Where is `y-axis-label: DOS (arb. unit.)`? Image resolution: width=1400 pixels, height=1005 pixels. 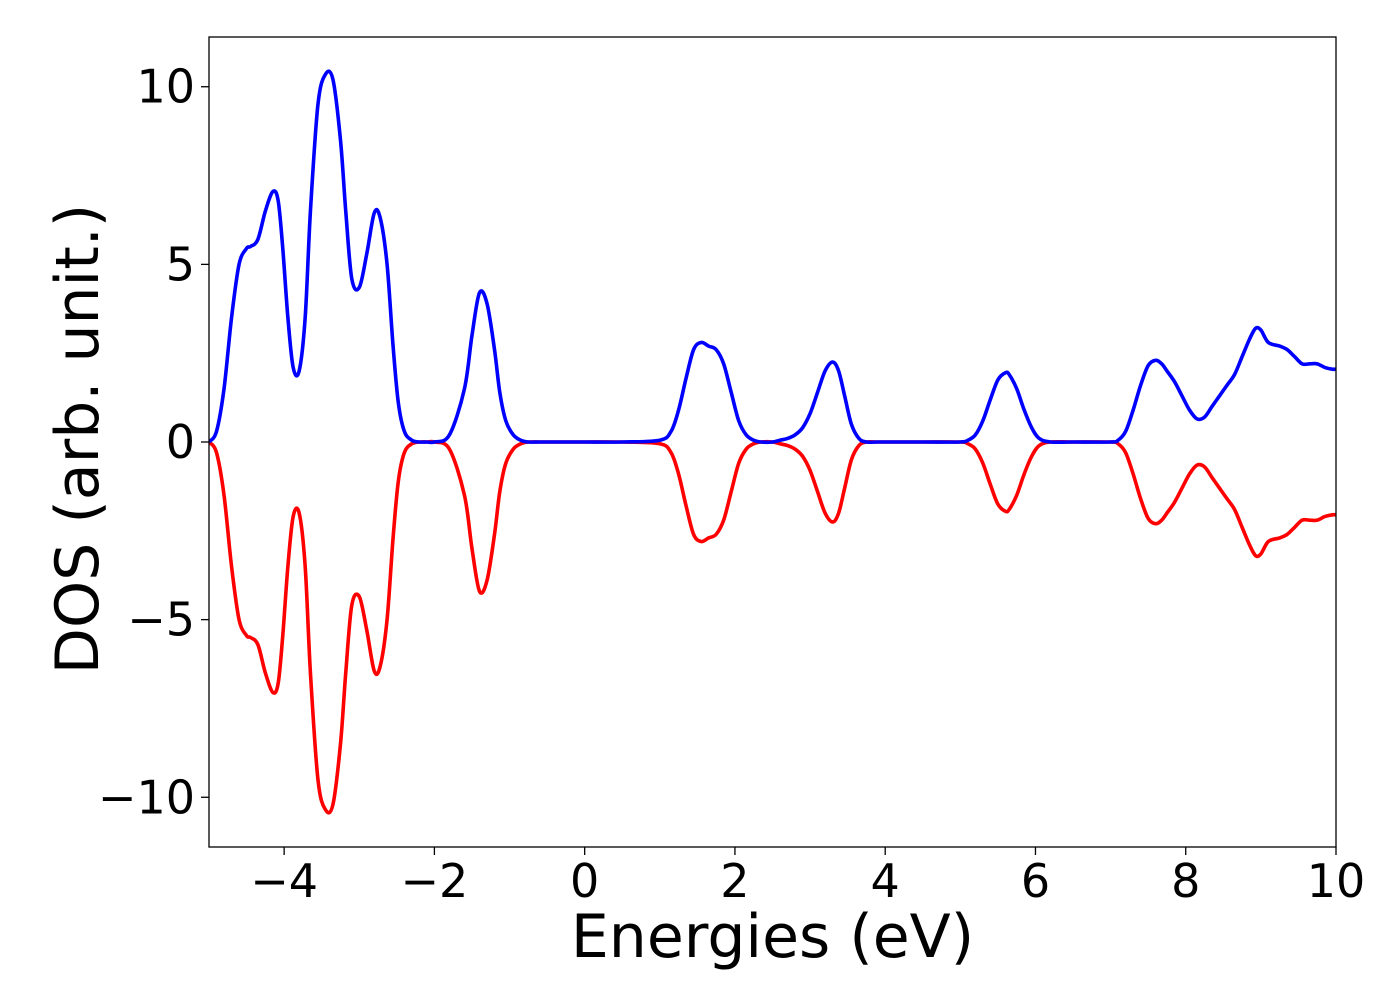
y-axis-label: DOS (arb. unit.) is located at coordinates (78, 439).